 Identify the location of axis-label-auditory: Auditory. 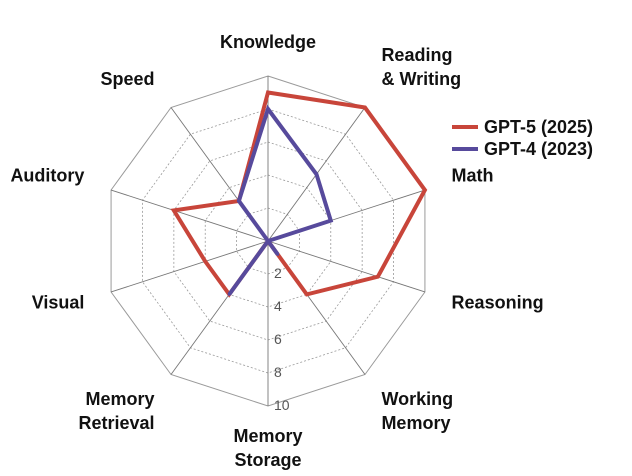
(47, 175).